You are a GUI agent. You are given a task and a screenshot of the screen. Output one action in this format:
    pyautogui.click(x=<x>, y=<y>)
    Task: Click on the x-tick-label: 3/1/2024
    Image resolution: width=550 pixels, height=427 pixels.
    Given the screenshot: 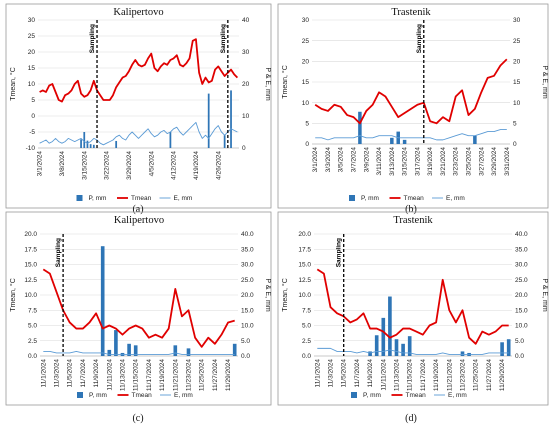 What is the action you would take?
    pyautogui.click(x=315, y=160)
    